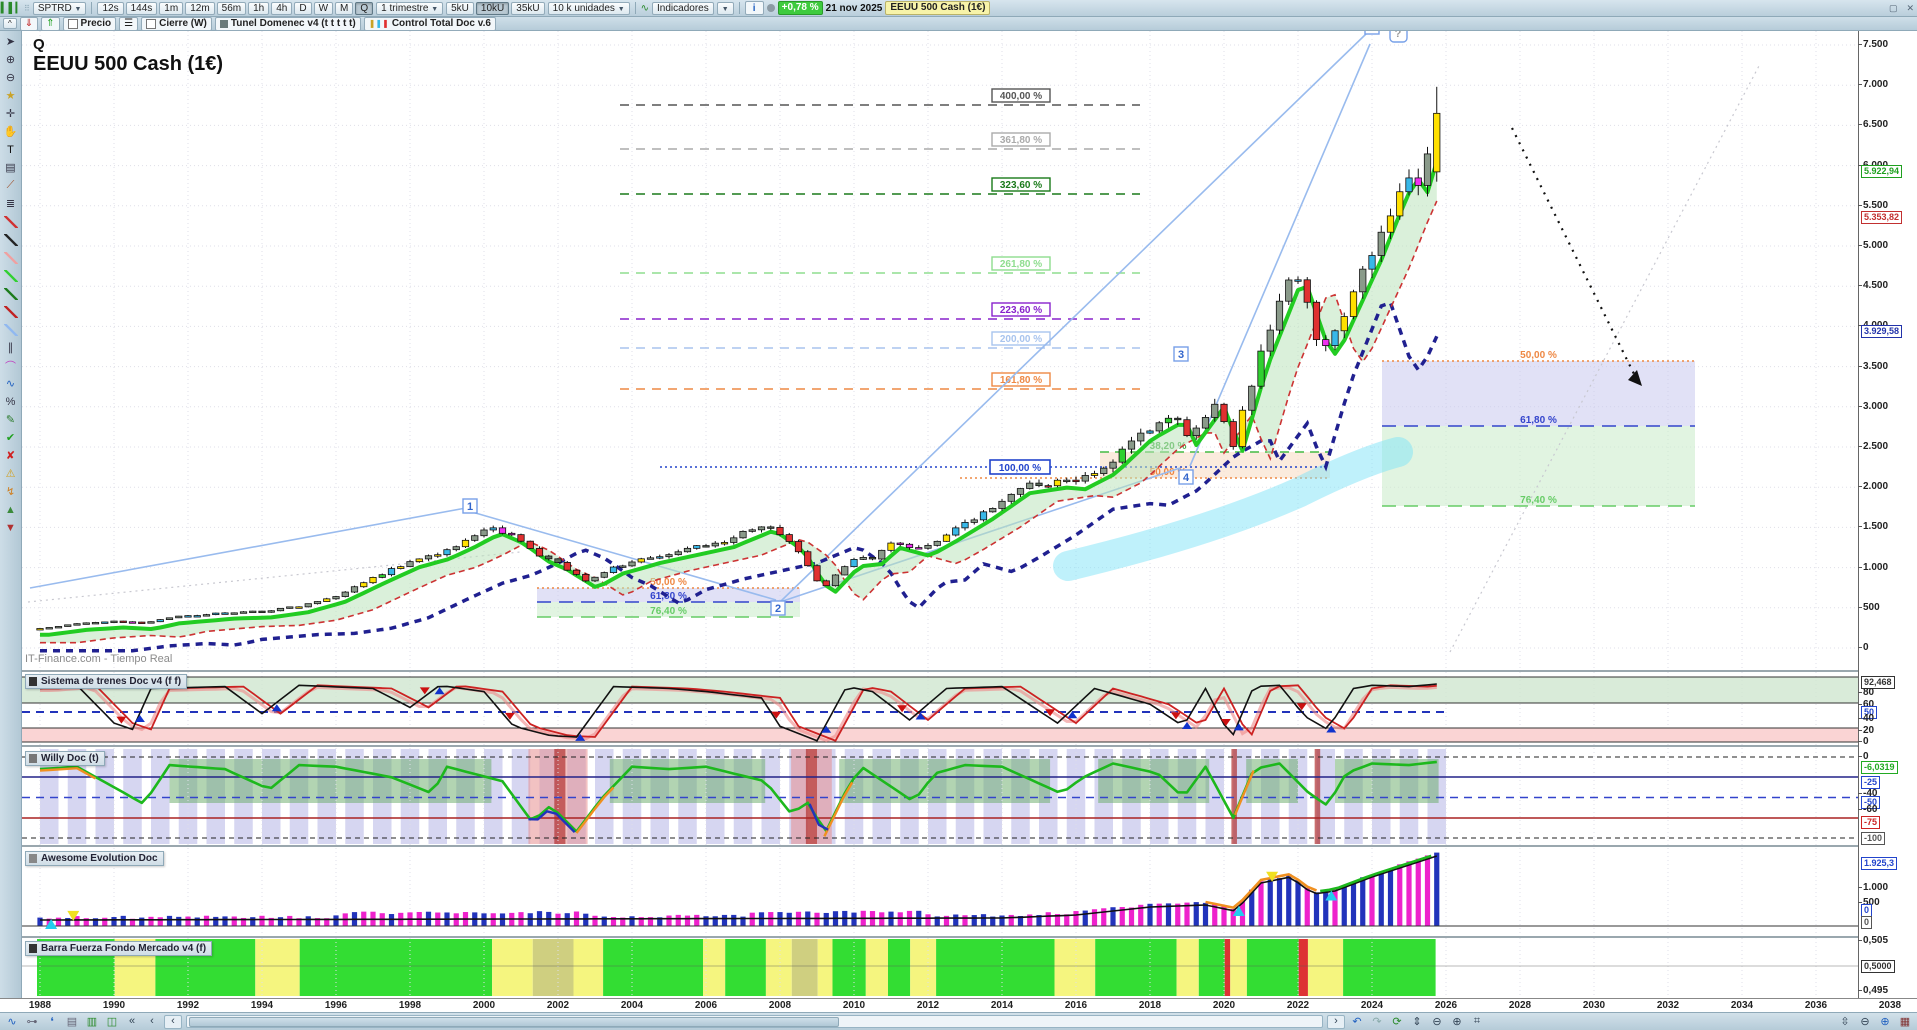  Describe the element at coordinates (1336, 1021) in the screenshot. I see `scrollbar-right-button: ›` at that location.